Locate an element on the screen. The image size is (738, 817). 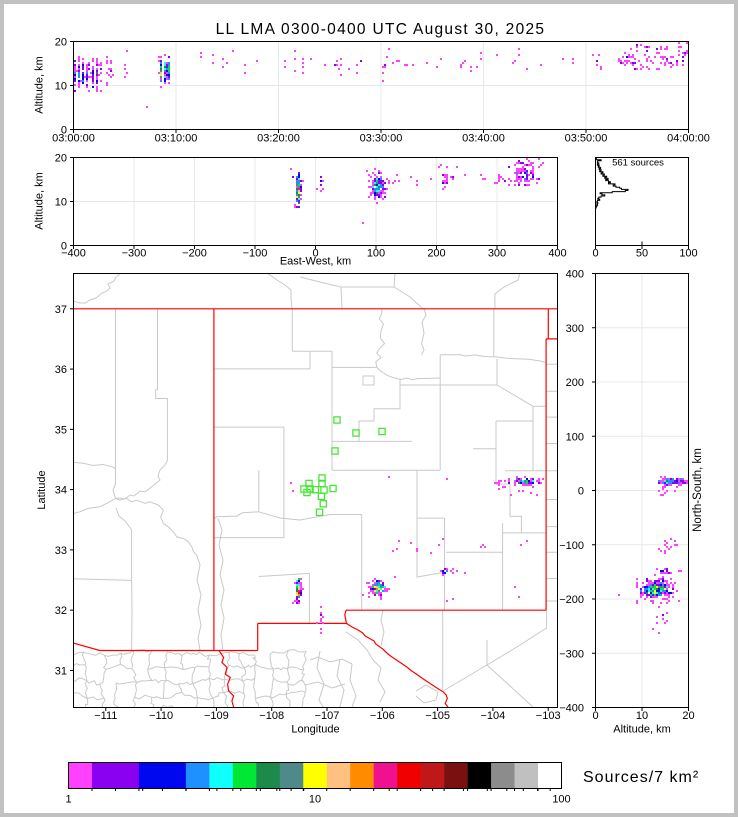
svg-text: 50 is located at coordinates (642, 254).